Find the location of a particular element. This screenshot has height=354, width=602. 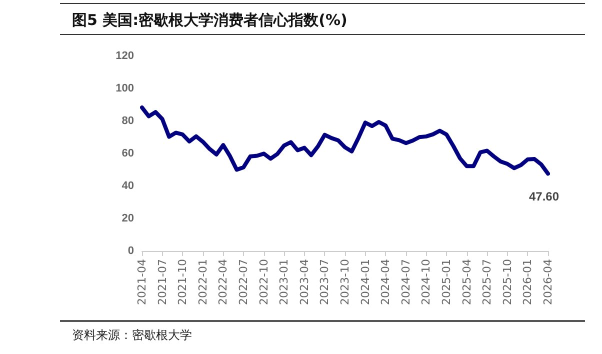

y-tick-label: 40 is located at coordinates (128, 186).